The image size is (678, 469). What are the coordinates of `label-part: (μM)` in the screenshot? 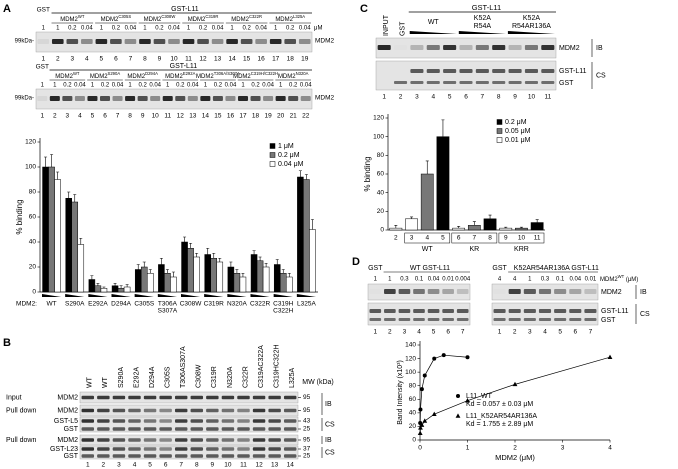 It's located at (631, 280).